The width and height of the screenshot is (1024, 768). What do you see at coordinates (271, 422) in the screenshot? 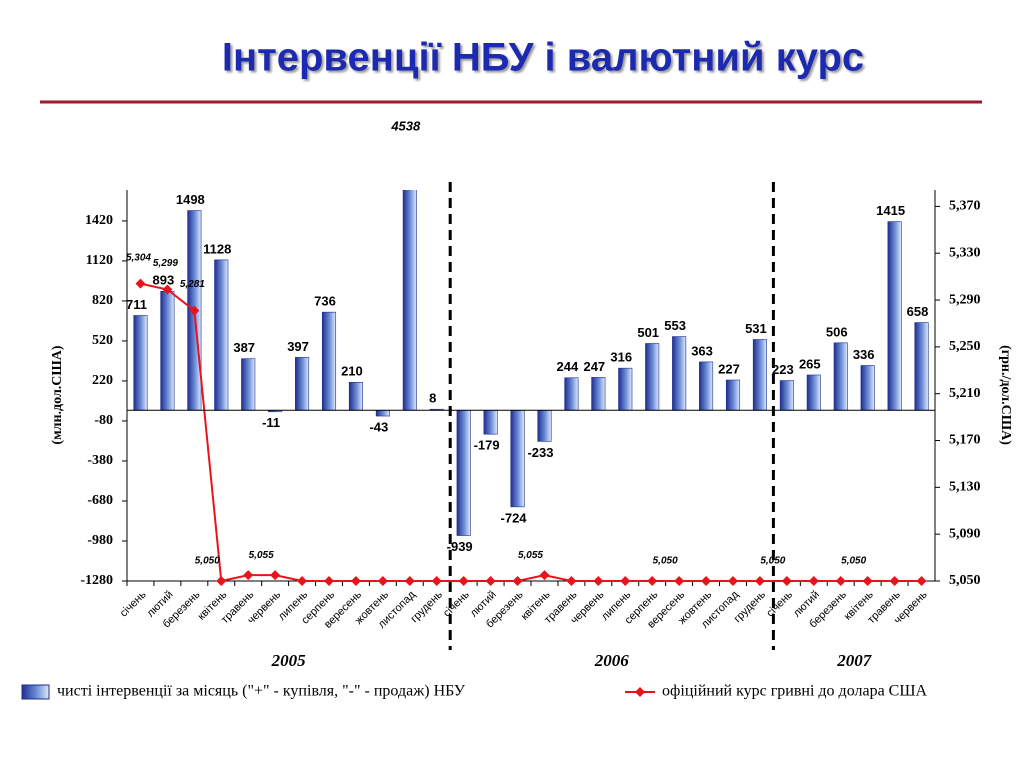
I see `bar-value-label: -11` at bounding box center [271, 422].